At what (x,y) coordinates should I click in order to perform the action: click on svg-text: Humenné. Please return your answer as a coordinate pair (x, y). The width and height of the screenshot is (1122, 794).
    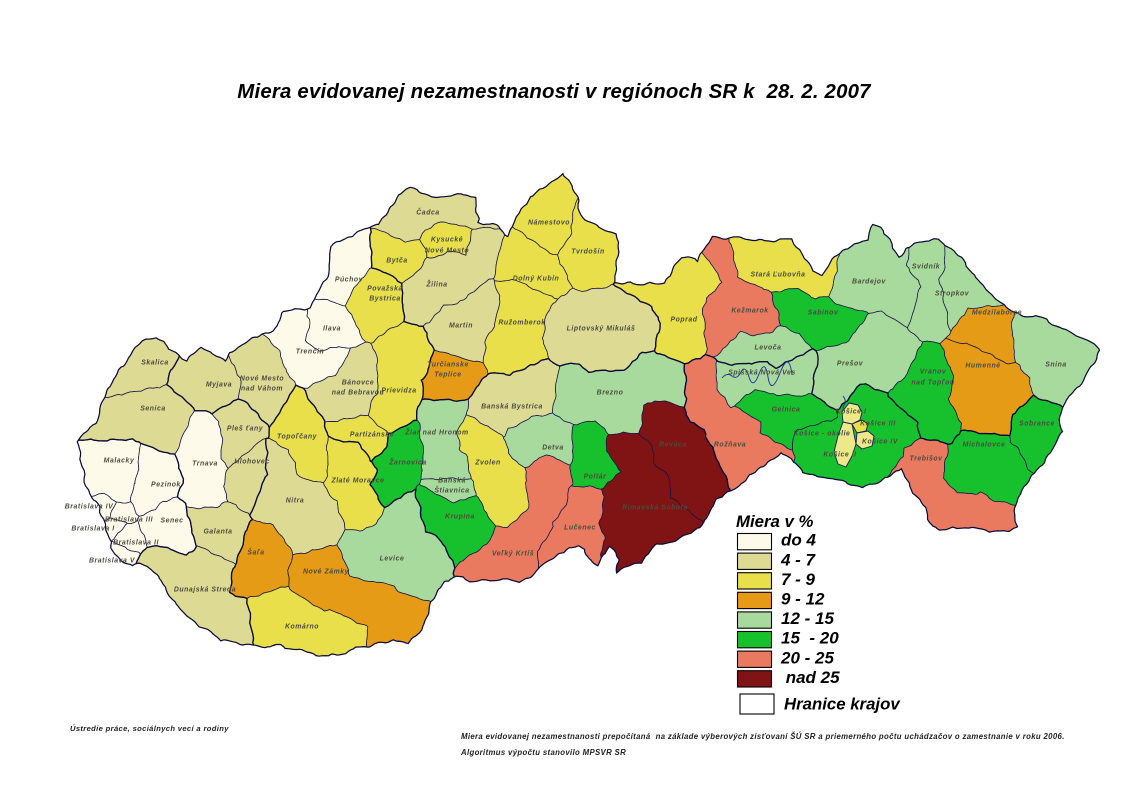
    Looking at the image, I should click on (982, 366).